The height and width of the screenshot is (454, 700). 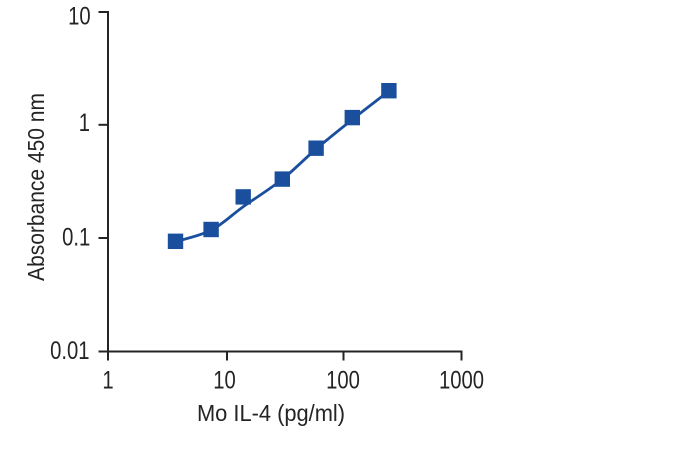 What do you see at coordinates (343, 380) in the screenshot?
I see `svg-text: 100` at bounding box center [343, 380].